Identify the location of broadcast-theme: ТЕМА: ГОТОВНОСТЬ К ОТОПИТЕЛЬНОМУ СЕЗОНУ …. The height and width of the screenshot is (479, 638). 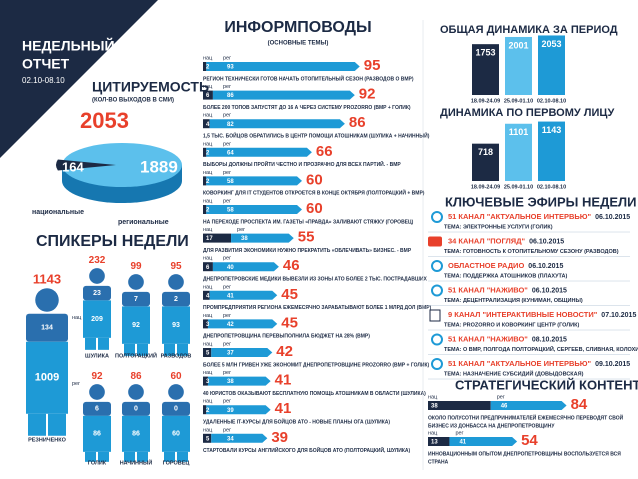
(531, 252).